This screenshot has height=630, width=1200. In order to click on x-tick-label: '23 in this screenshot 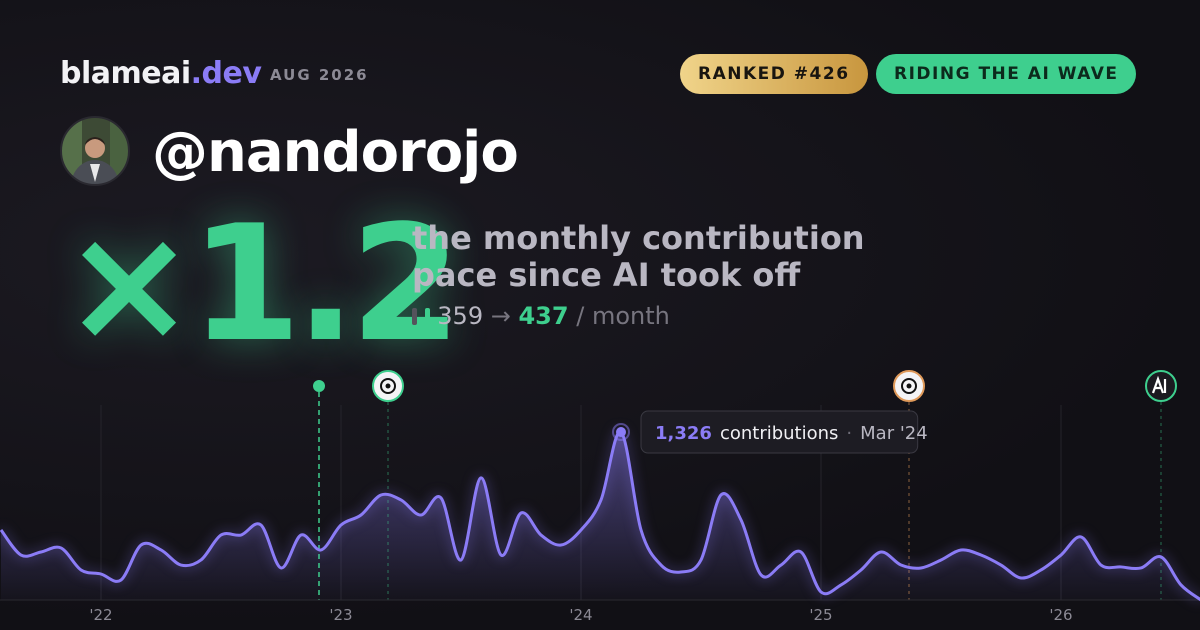, I will do `click(340, 615)`.